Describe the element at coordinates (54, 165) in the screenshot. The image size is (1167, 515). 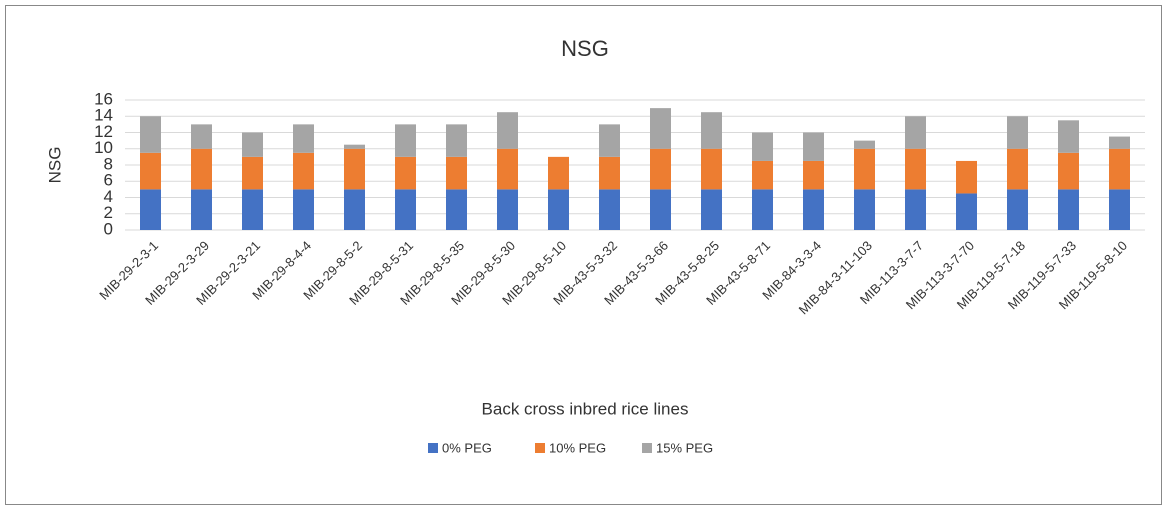
I see `y-axis-title: NSG` at that location.